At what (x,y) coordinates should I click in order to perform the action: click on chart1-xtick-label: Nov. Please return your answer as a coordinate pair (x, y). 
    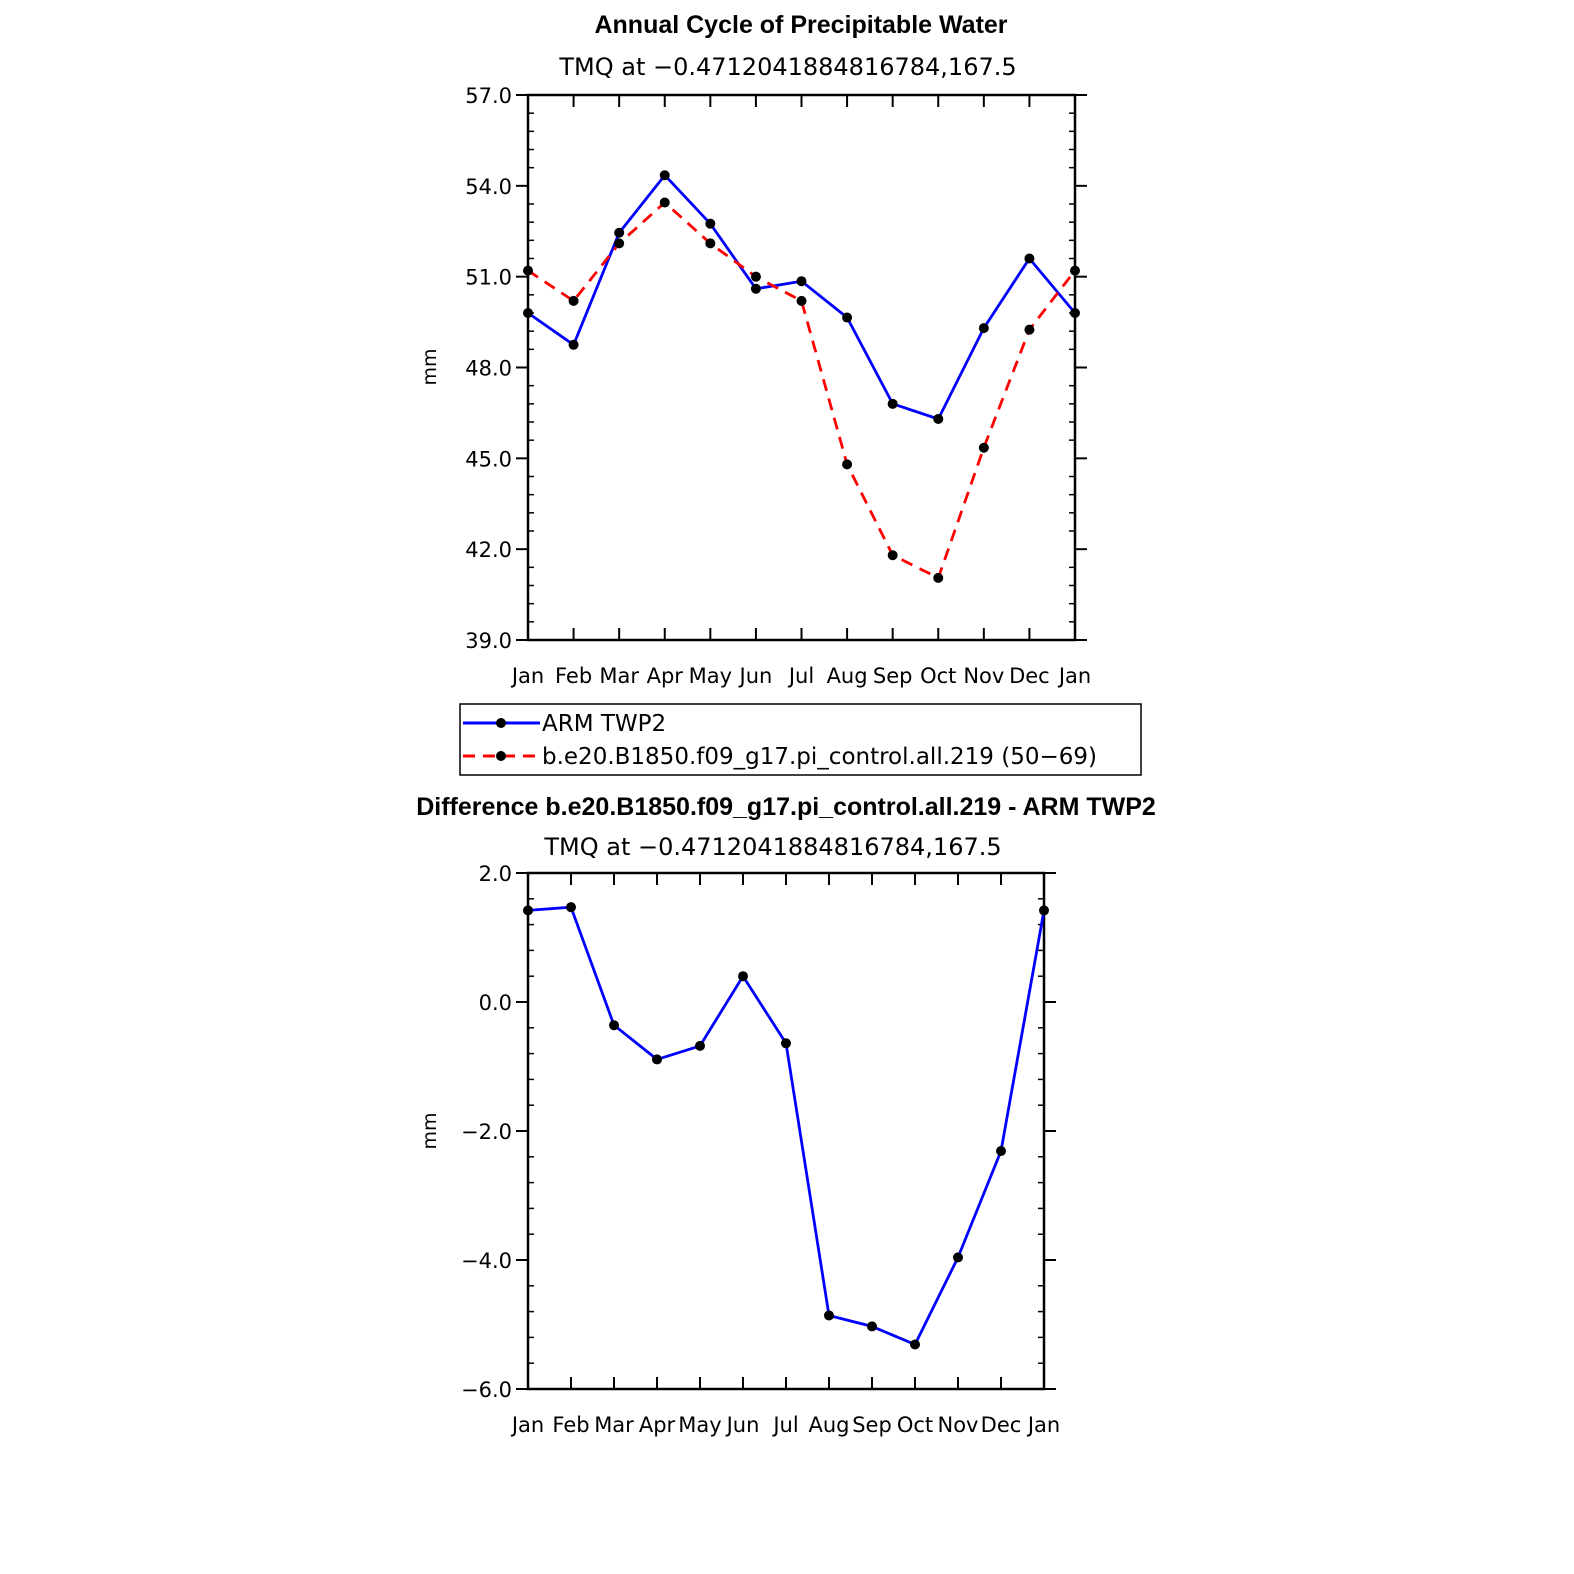
    Looking at the image, I should click on (983, 676).